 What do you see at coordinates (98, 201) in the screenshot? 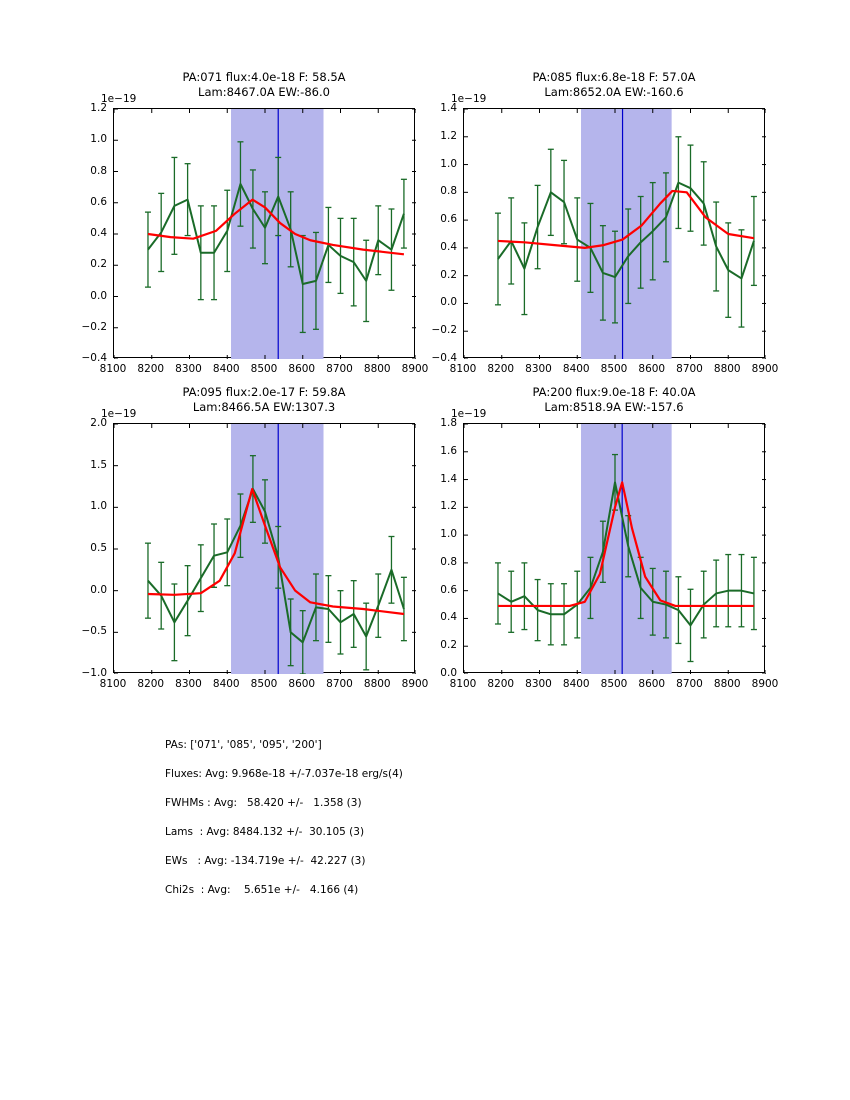
I see `panel-pa-071-ytick-label: 0.6` at bounding box center [98, 201].